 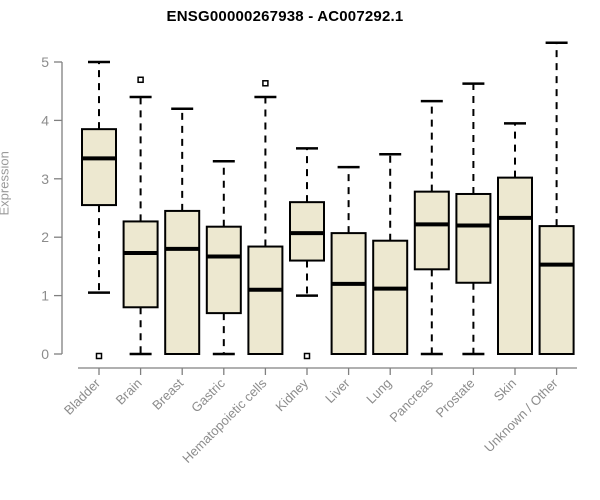 What do you see at coordinates (45, 179) in the screenshot?
I see `y-tick-label: 3` at bounding box center [45, 179].